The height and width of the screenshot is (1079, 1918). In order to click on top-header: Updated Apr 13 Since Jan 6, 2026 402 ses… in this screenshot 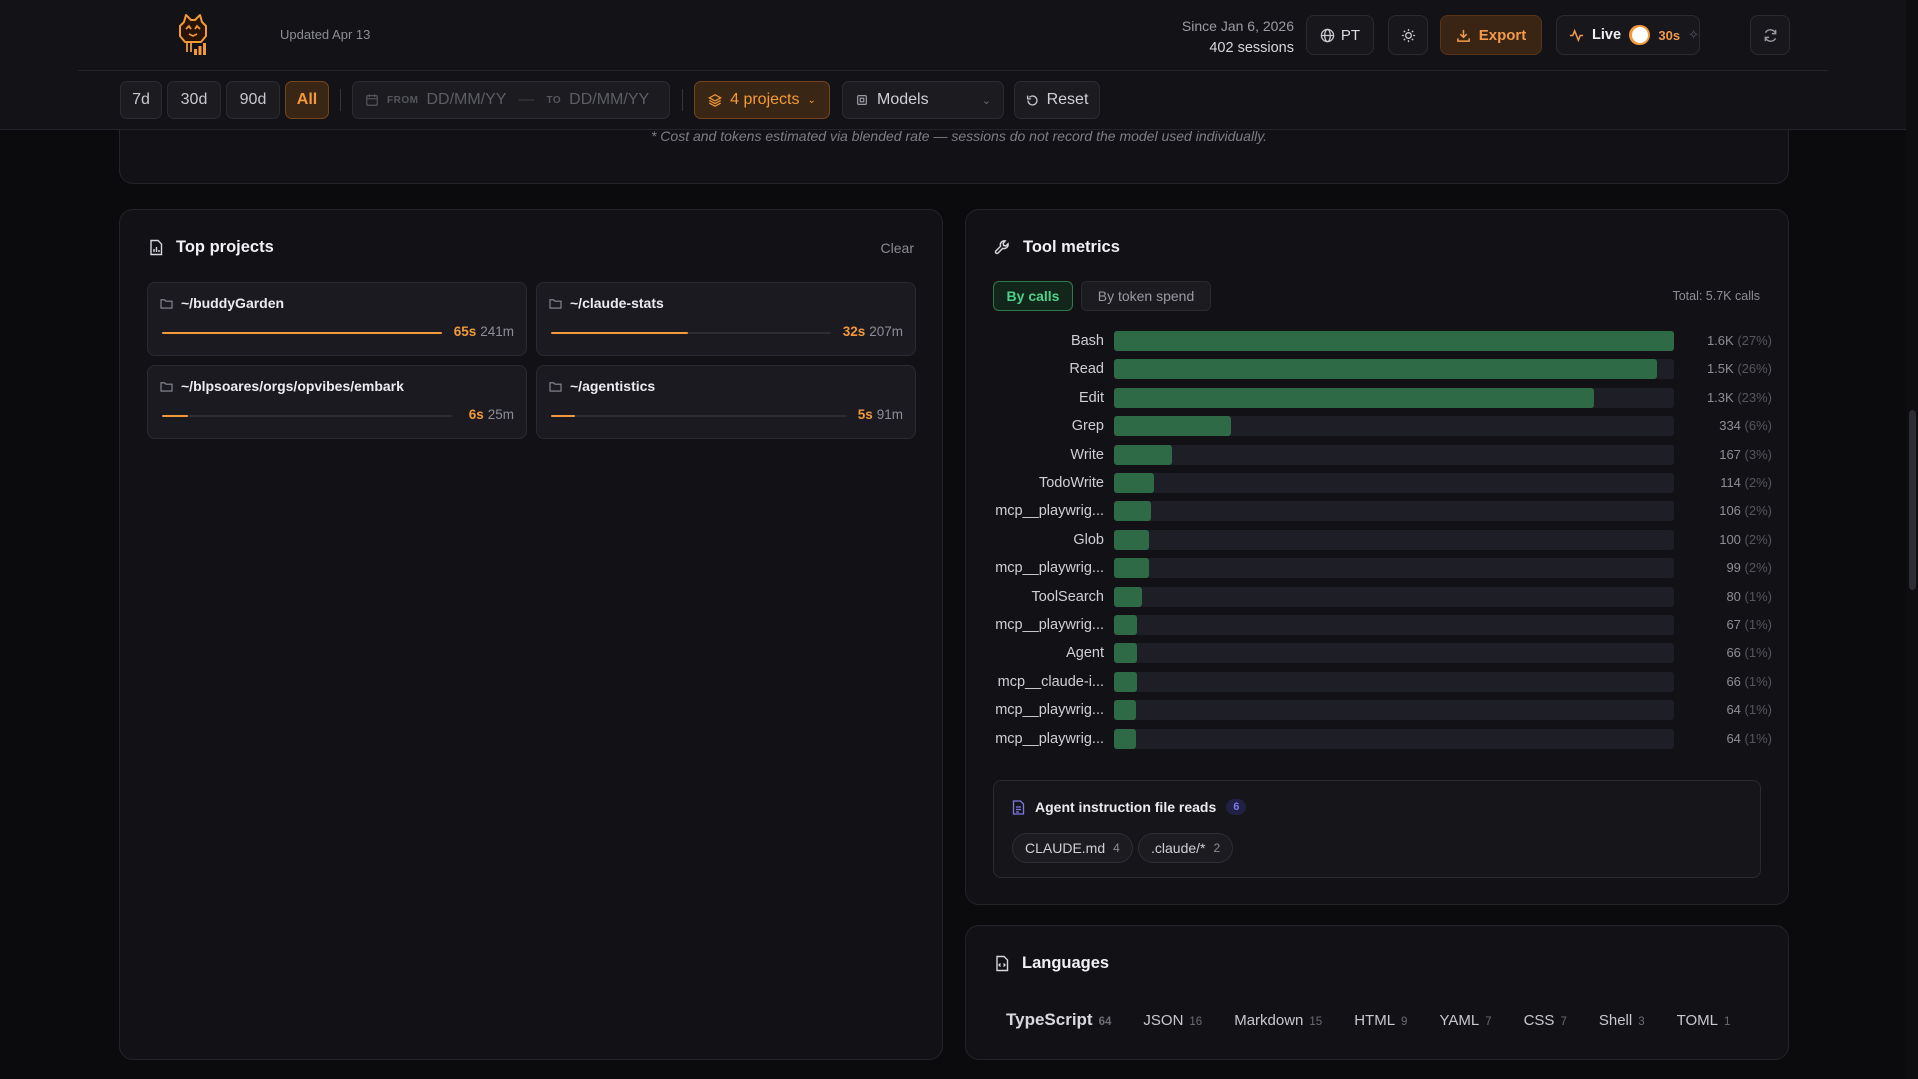, I will do `click(953, 65)`.